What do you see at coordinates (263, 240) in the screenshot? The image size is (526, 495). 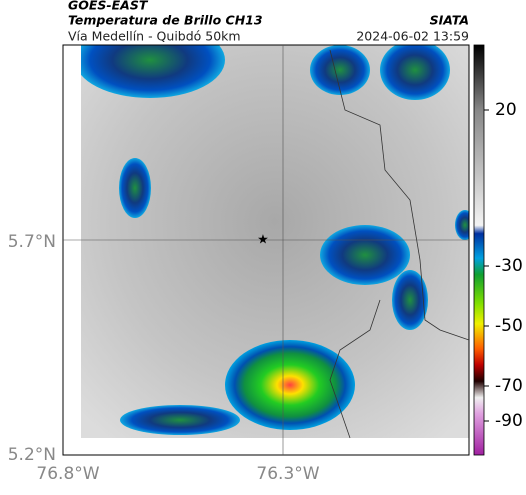 I see `city-marker: ★` at bounding box center [263, 240].